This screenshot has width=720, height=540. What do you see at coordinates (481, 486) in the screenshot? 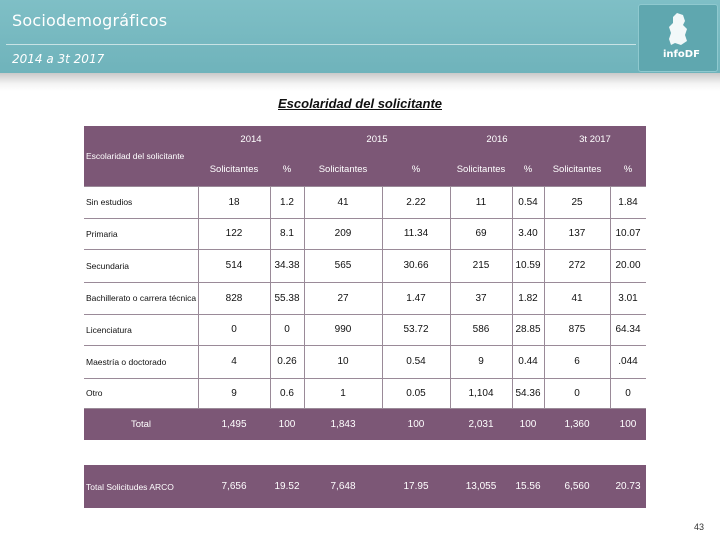
I see `arco-cell: 13,055` at bounding box center [481, 486].